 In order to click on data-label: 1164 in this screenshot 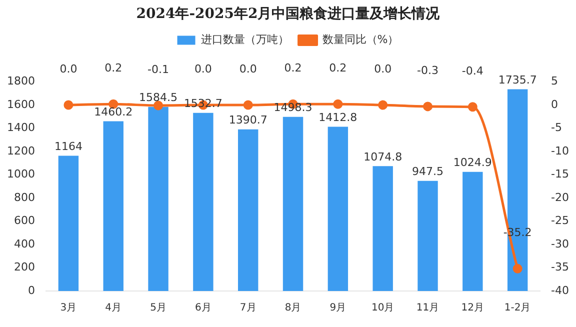, I will do `click(68, 147)`.